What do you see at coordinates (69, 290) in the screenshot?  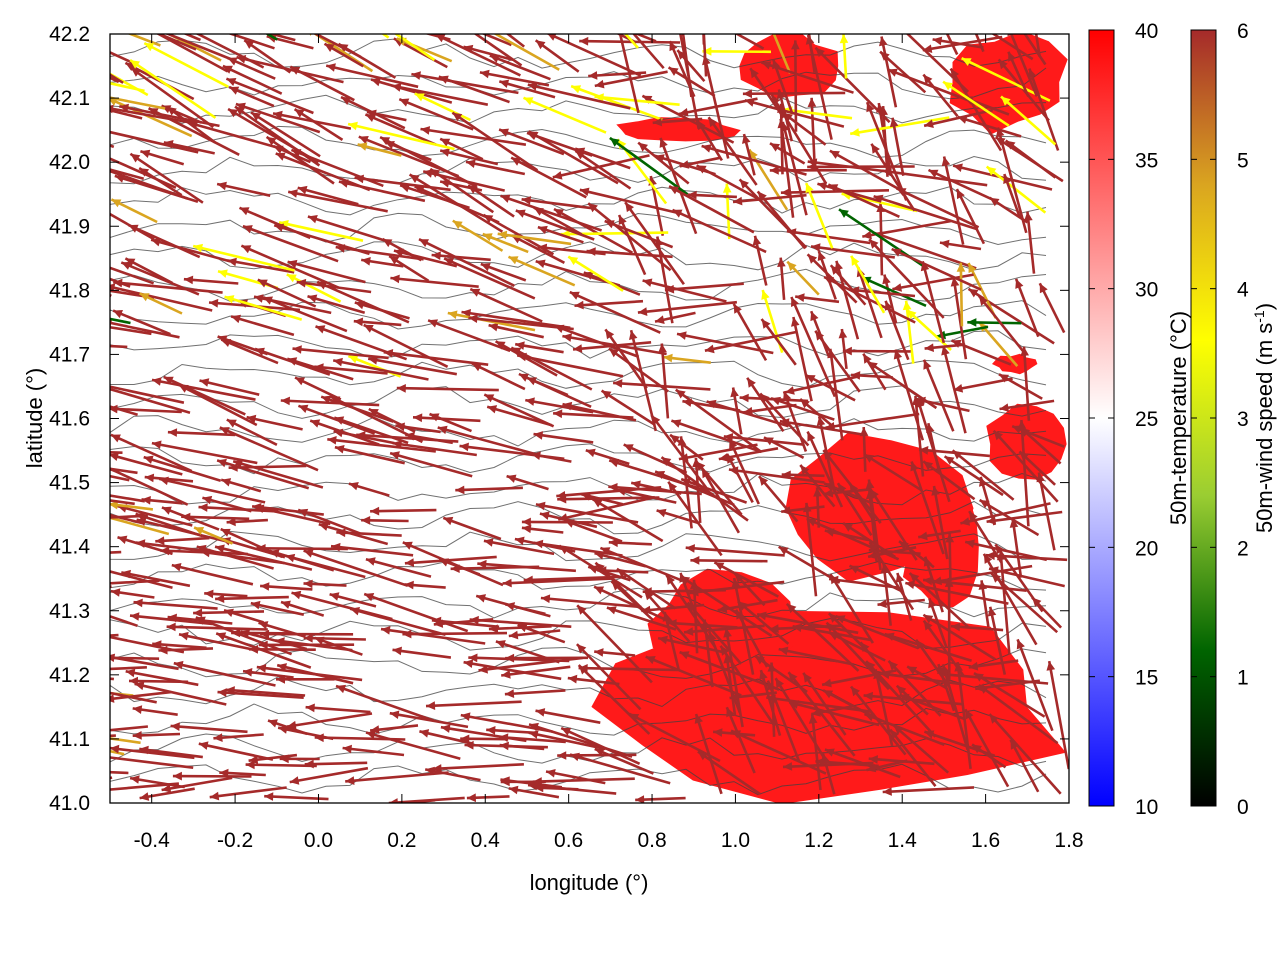 I see `y-tick-label: 41.8` at bounding box center [69, 290].